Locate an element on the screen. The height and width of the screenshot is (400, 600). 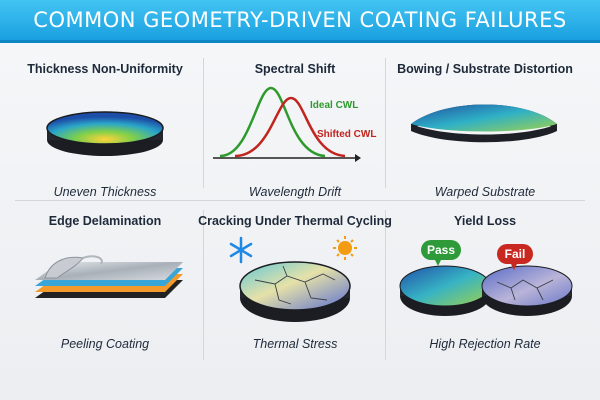
shifted-cwl-label: Shifted CWL is located at coordinates (346, 134).